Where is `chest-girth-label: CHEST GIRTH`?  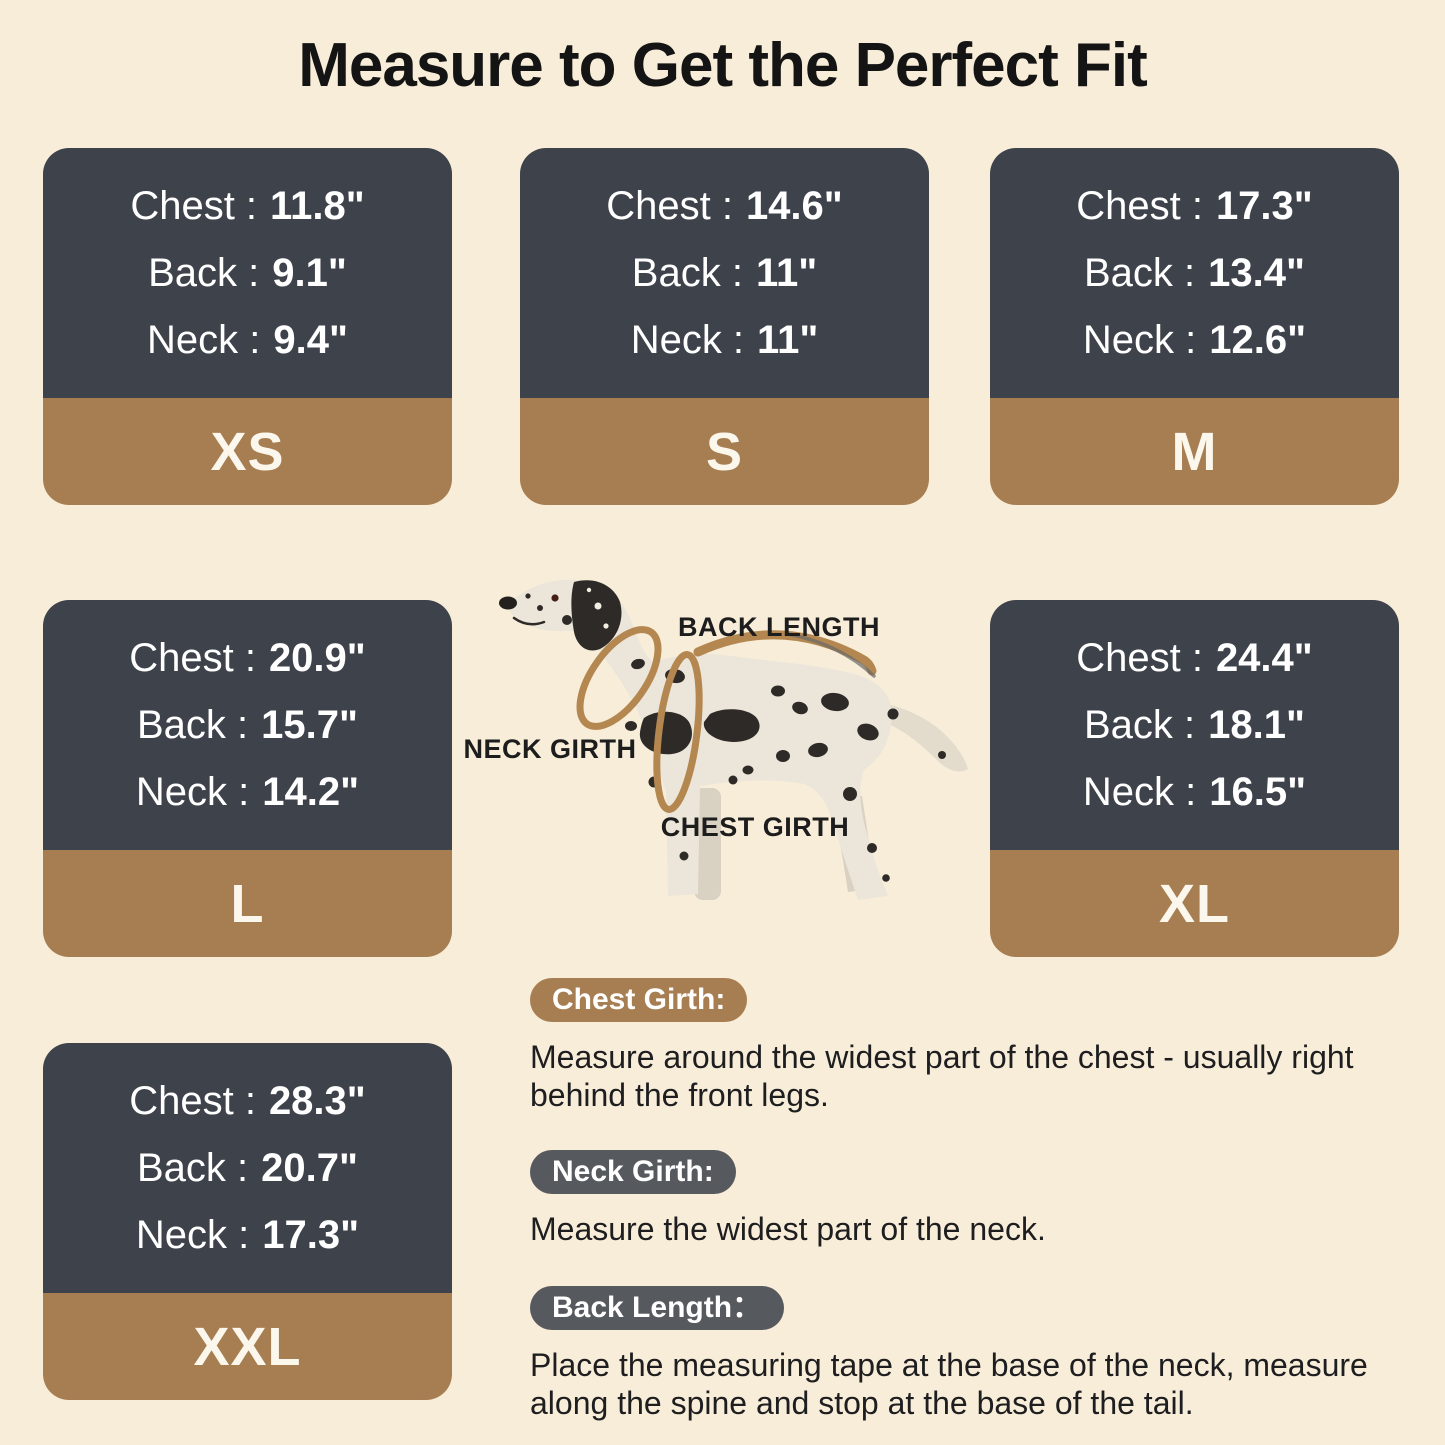 chest-girth-label: CHEST GIRTH is located at coordinates (755, 827).